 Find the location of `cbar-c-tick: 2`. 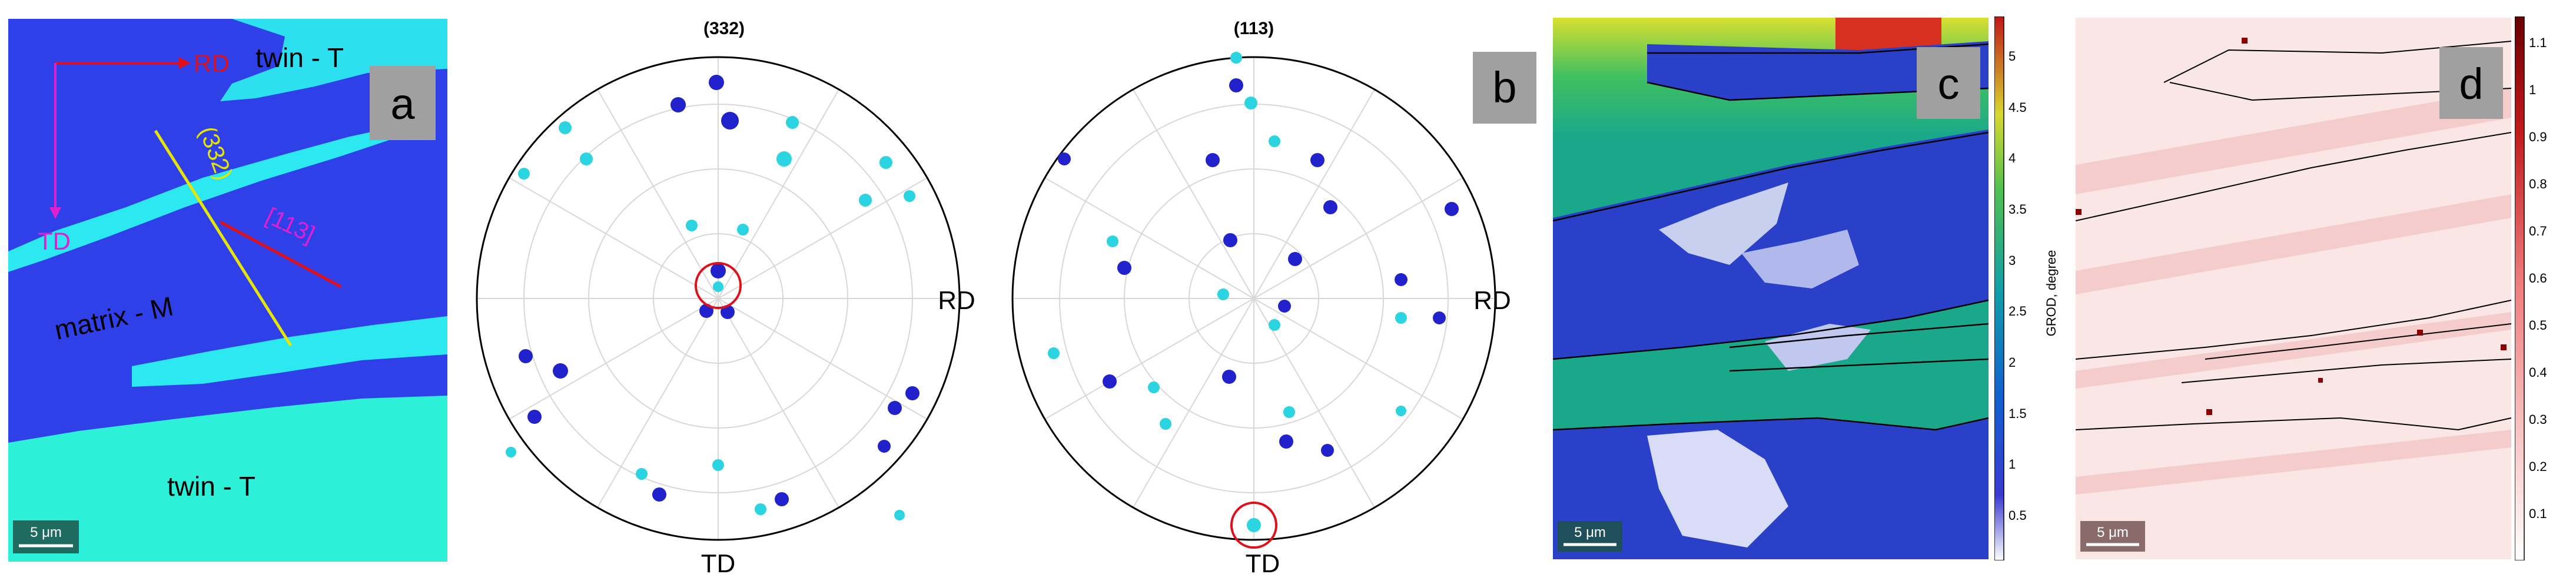

cbar-c-tick: 2 is located at coordinates (2012, 362).